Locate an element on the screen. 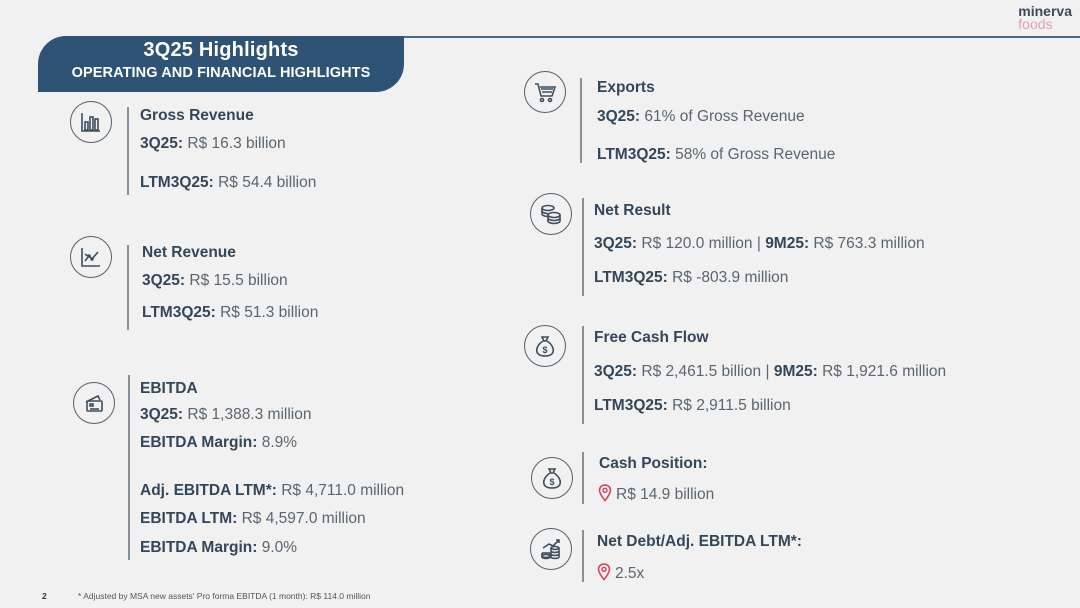  bar-chart-icon is located at coordinates (91, 122).